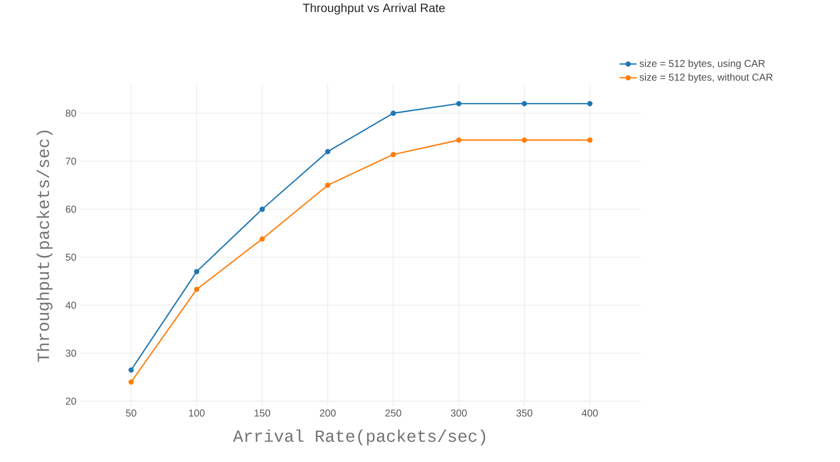 The width and height of the screenshot is (840, 462). Describe the element at coordinates (373, 9) in the screenshot. I see `chart-title: Throughput vs Arrival Rate` at that location.